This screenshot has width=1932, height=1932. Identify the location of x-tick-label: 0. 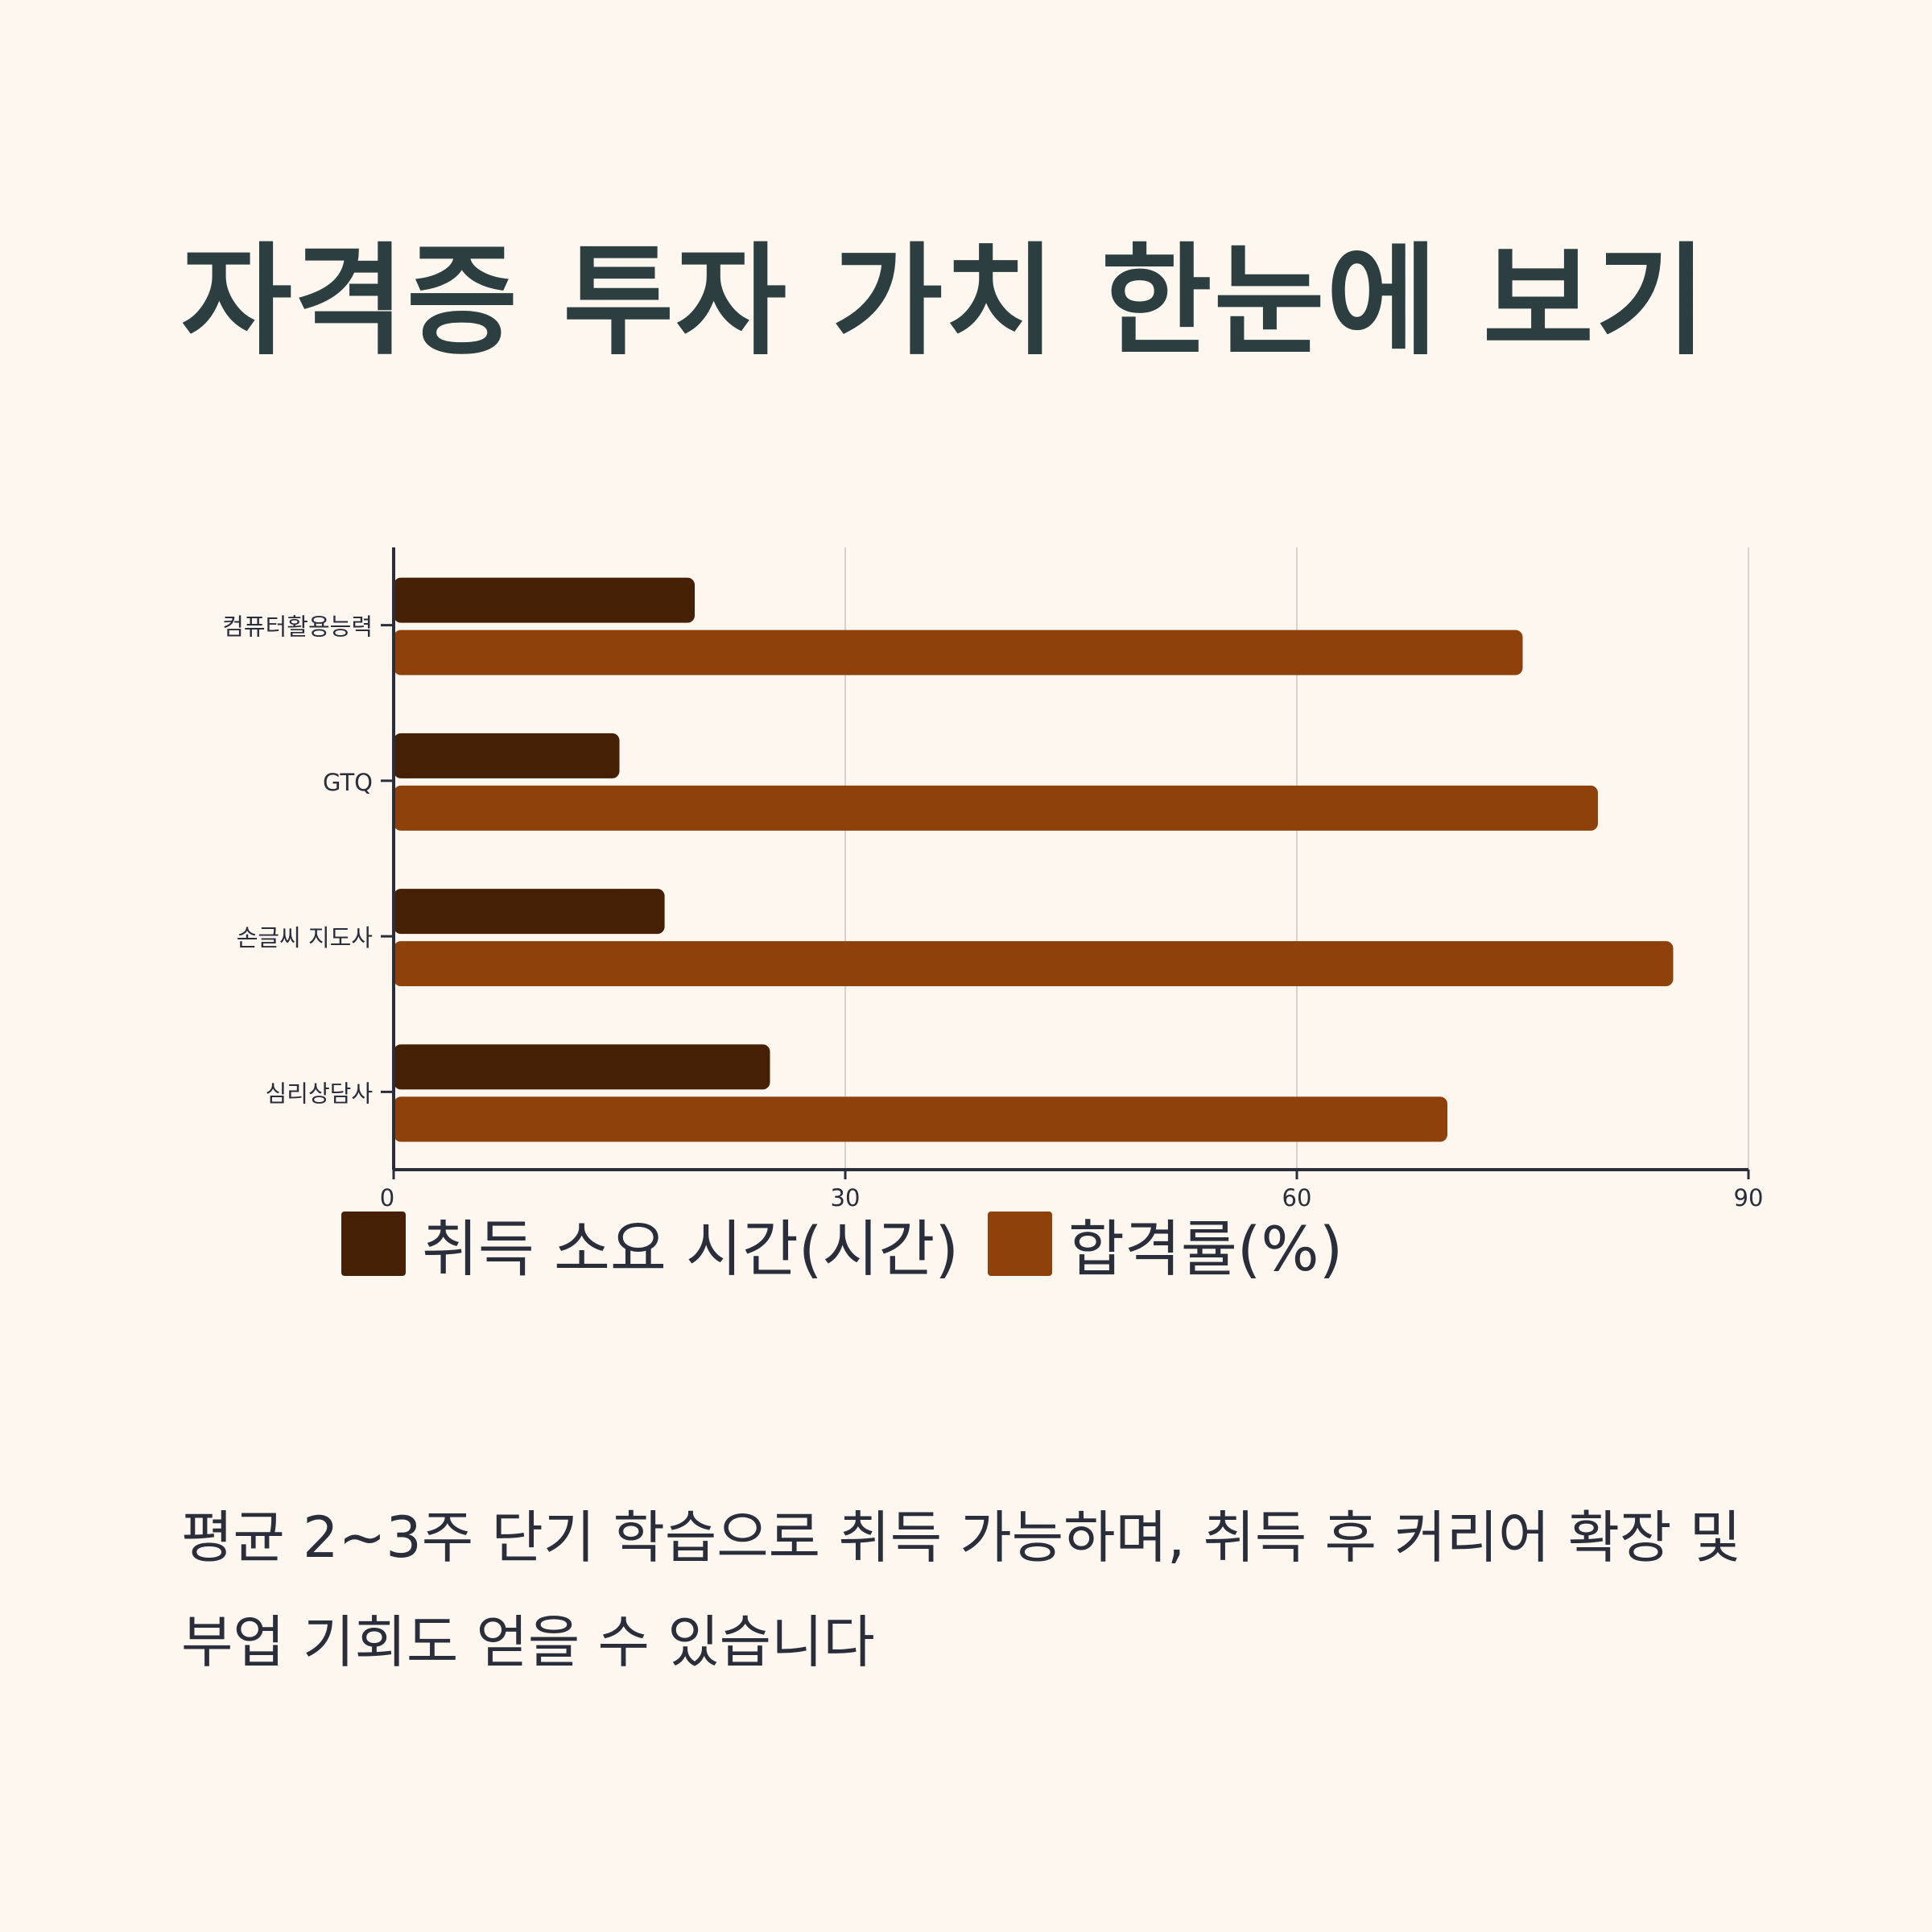
(387, 1196).